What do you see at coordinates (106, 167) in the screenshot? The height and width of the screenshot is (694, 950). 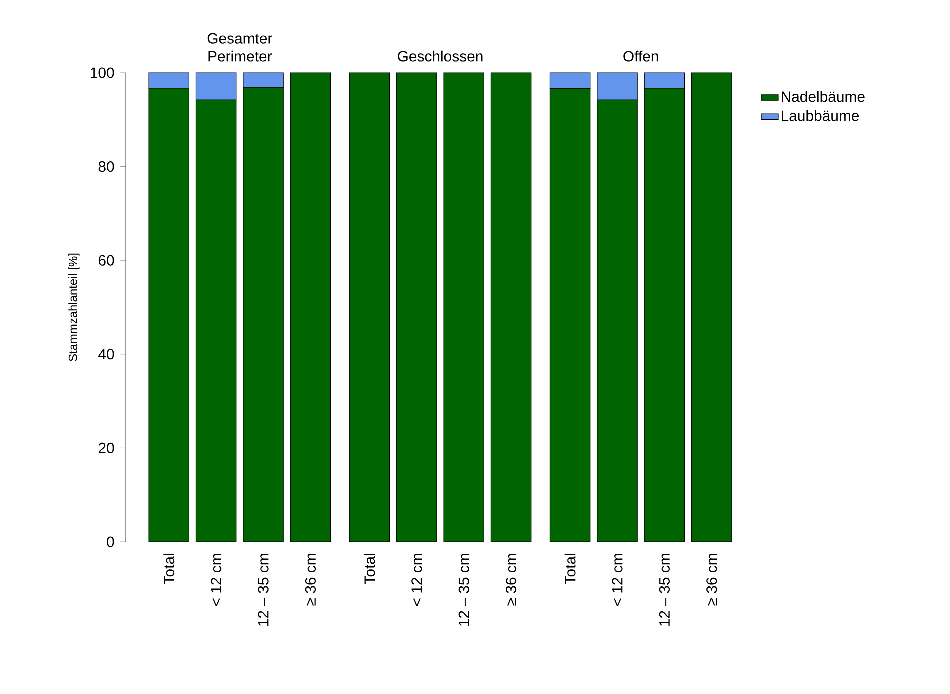 I see `y-tick-label: 80` at bounding box center [106, 167].